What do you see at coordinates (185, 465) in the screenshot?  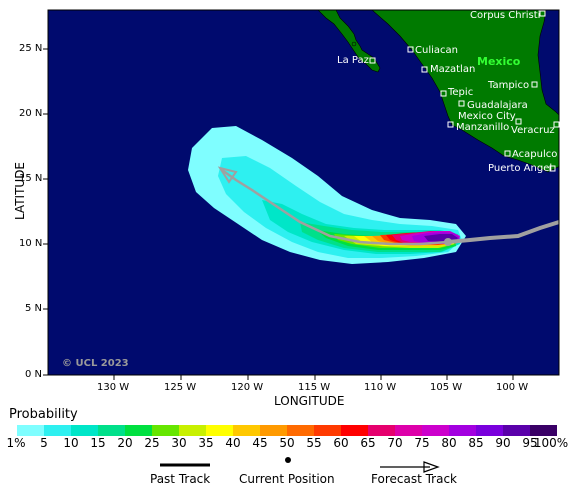 I see `past-track-key-line` at bounding box center [185, 465].